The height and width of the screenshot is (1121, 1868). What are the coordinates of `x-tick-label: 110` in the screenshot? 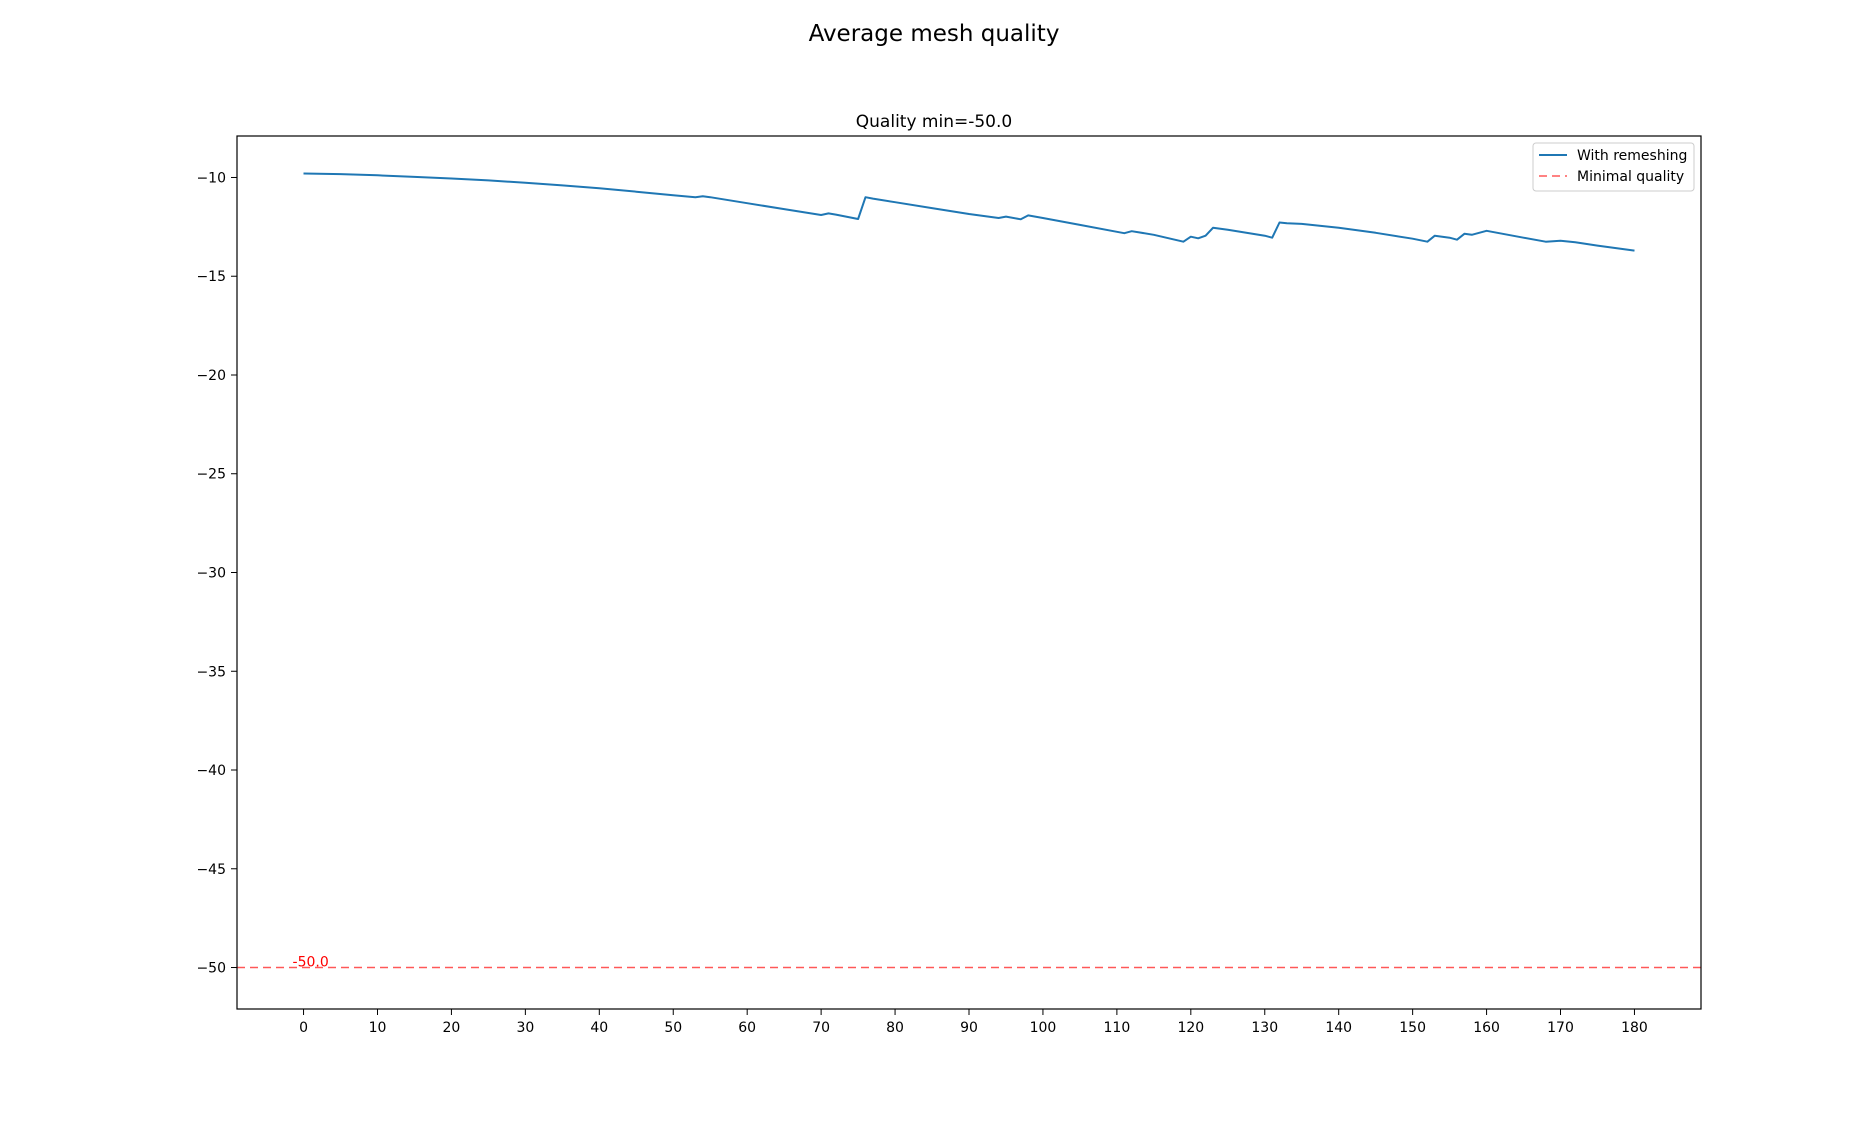 It's located at (1117, 1028).